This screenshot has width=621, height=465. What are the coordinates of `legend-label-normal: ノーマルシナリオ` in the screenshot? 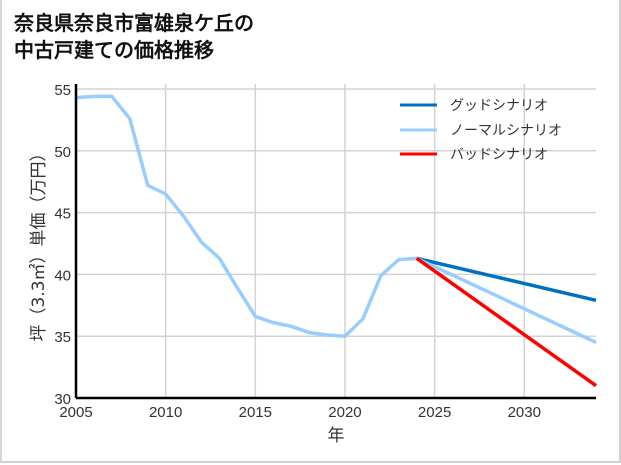 It's located at (506, 131).